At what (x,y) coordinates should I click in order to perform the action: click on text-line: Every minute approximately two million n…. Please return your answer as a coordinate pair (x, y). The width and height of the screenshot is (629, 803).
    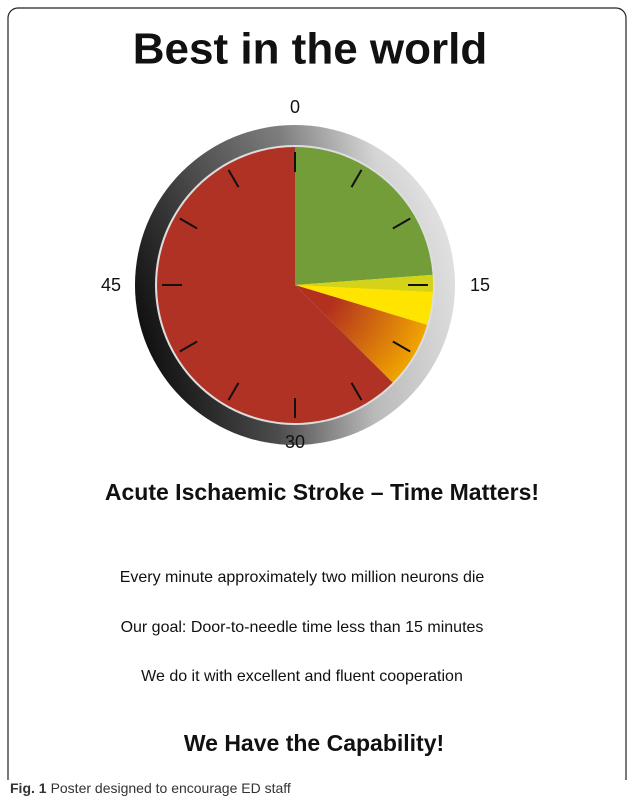
    Looking at the image, I should click on (302, 577).